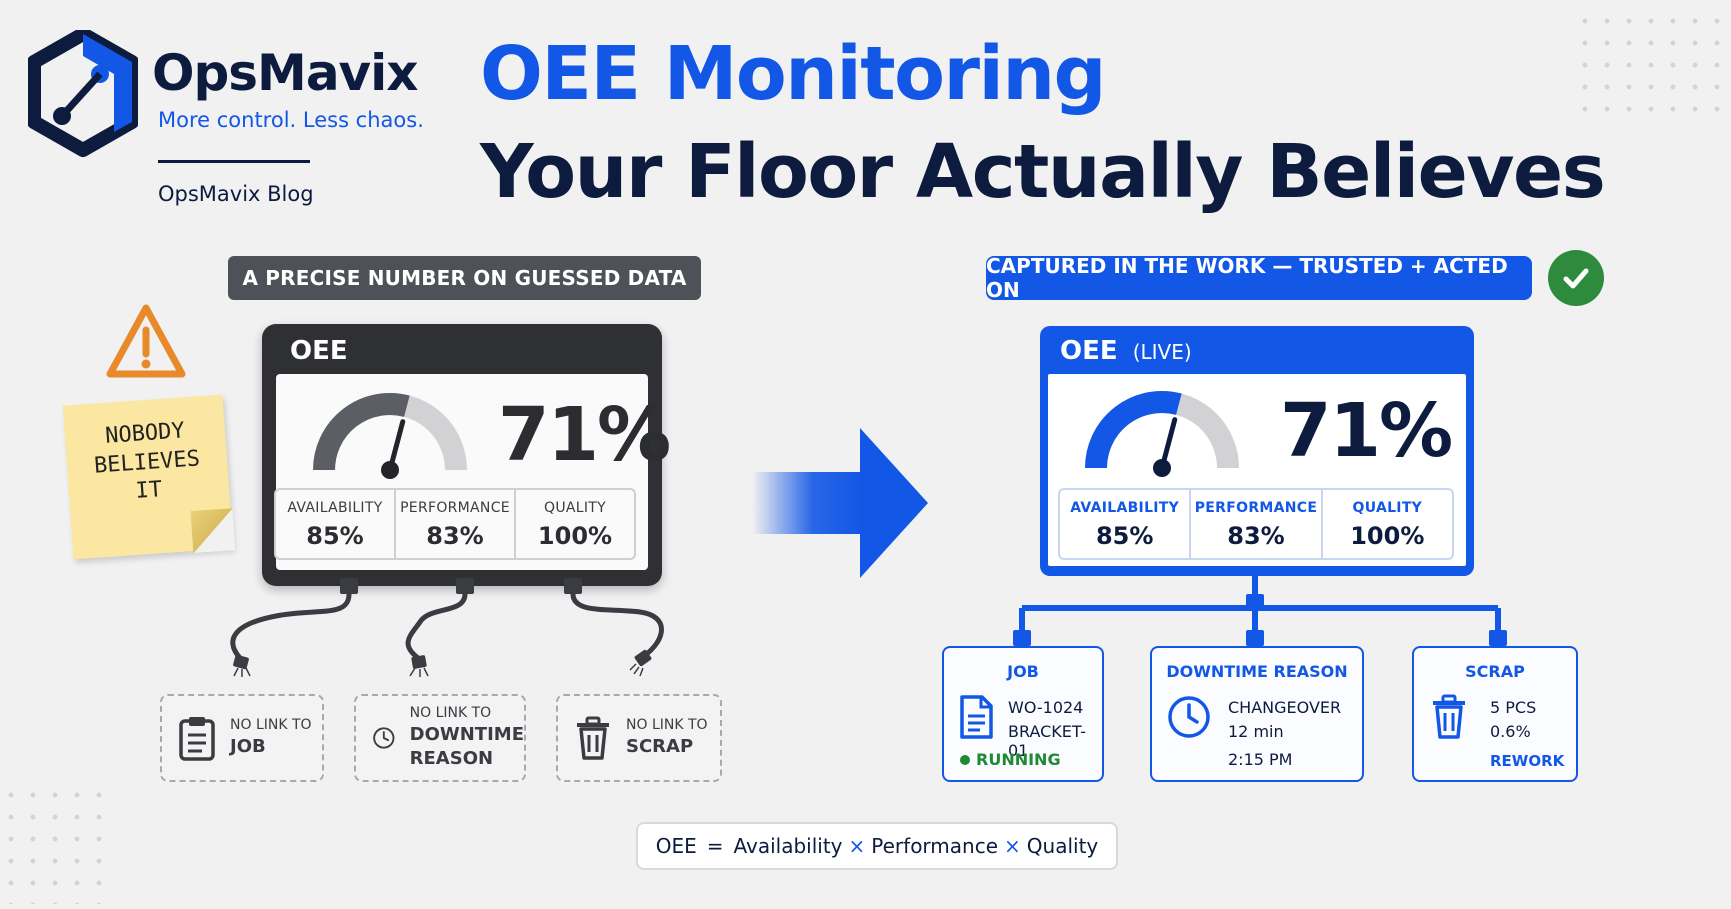  What do you see at coordinates (1162, 352) in the screenshot?
I see `live-label: (LIVE)` at bounding box center [1162, 352].